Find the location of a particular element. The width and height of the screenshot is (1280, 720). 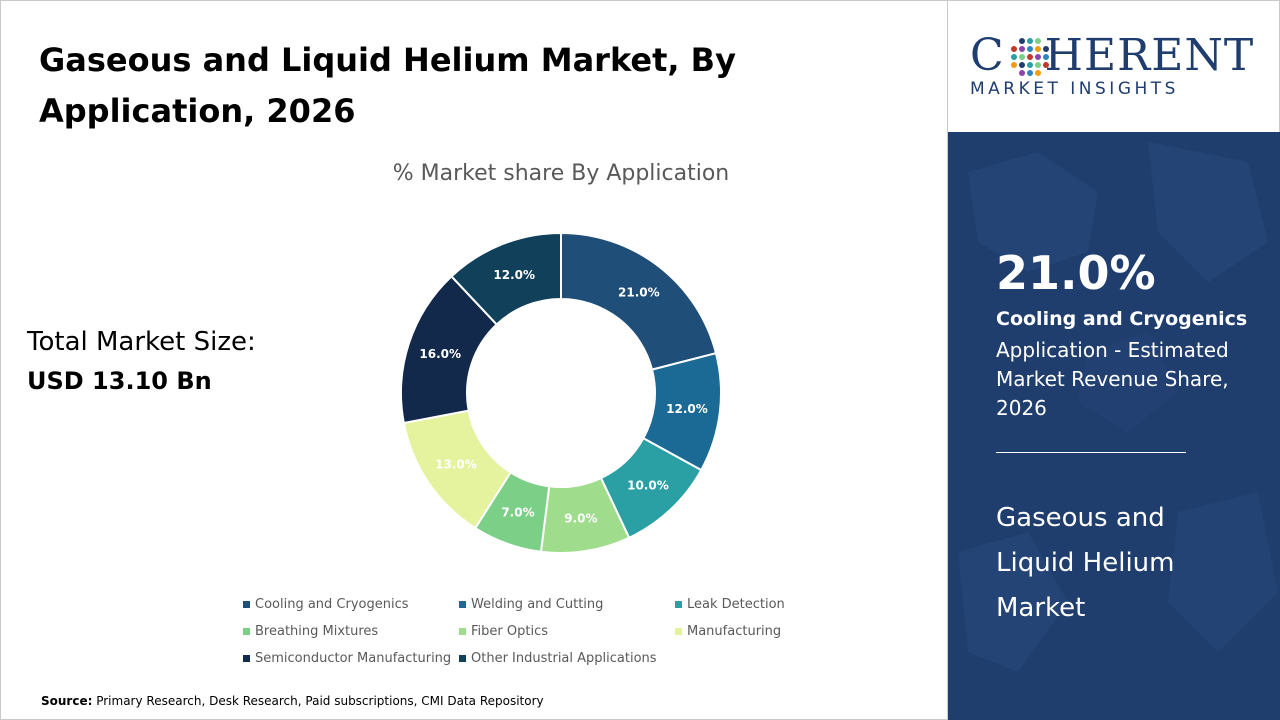

legend-item: Breathing Mixtures is located at coordinates (351, 631).